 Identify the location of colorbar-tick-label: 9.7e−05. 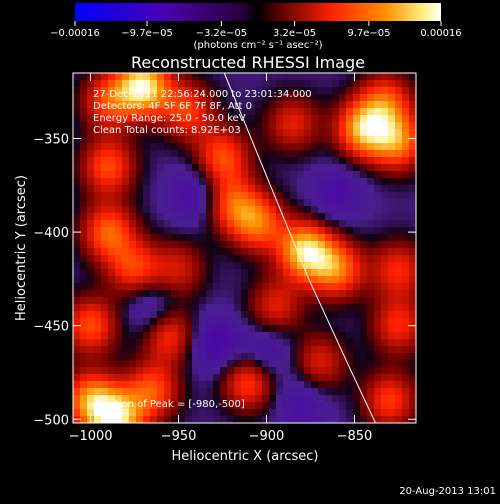
(368, 33).